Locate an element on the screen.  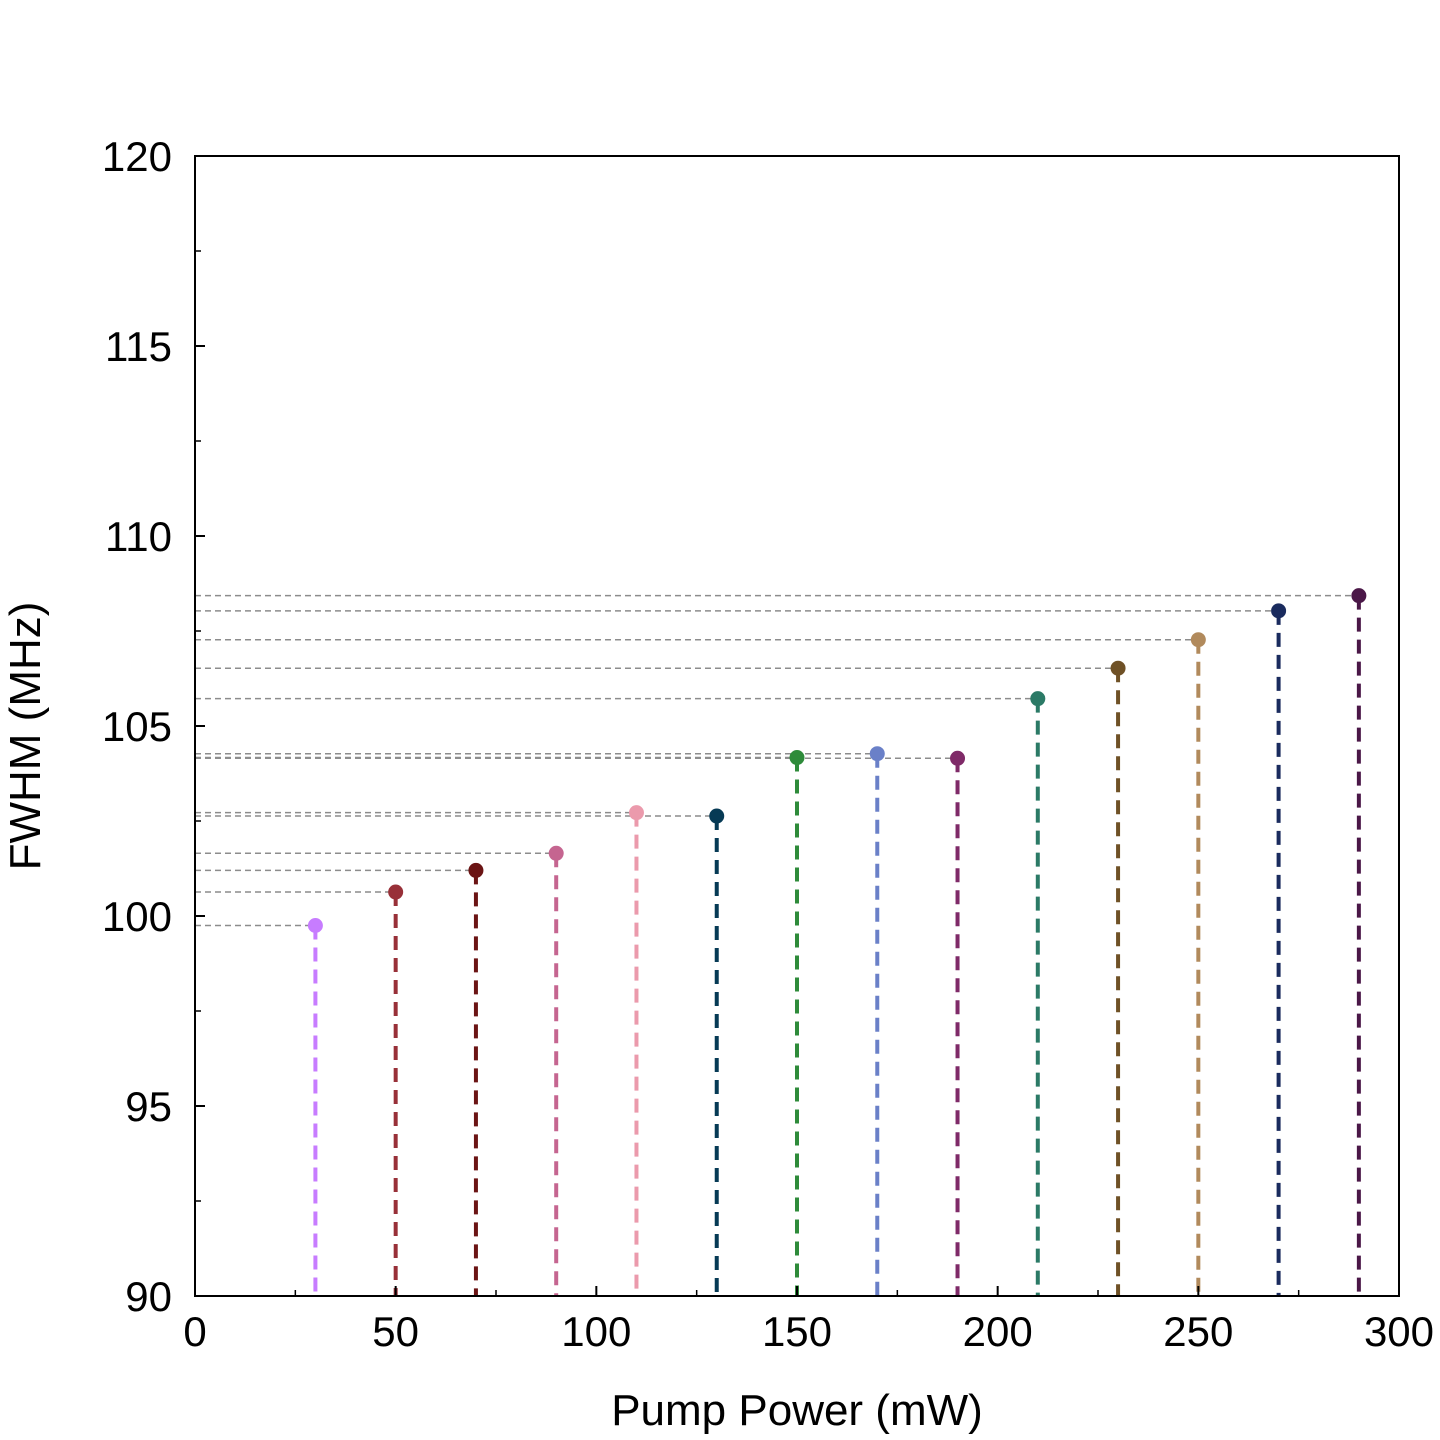
x-axis-title: Pump Power (mW) is located at coordinates (797, 1410).